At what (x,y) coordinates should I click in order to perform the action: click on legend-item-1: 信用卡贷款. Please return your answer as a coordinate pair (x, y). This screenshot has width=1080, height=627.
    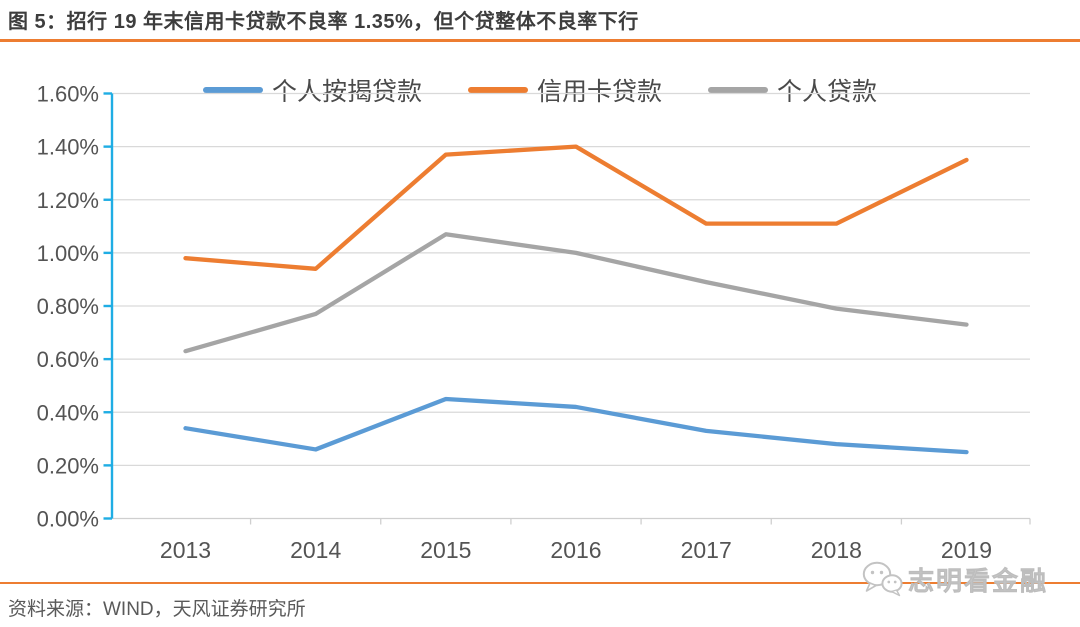
    Looking at the image, I should click on (564, 90).